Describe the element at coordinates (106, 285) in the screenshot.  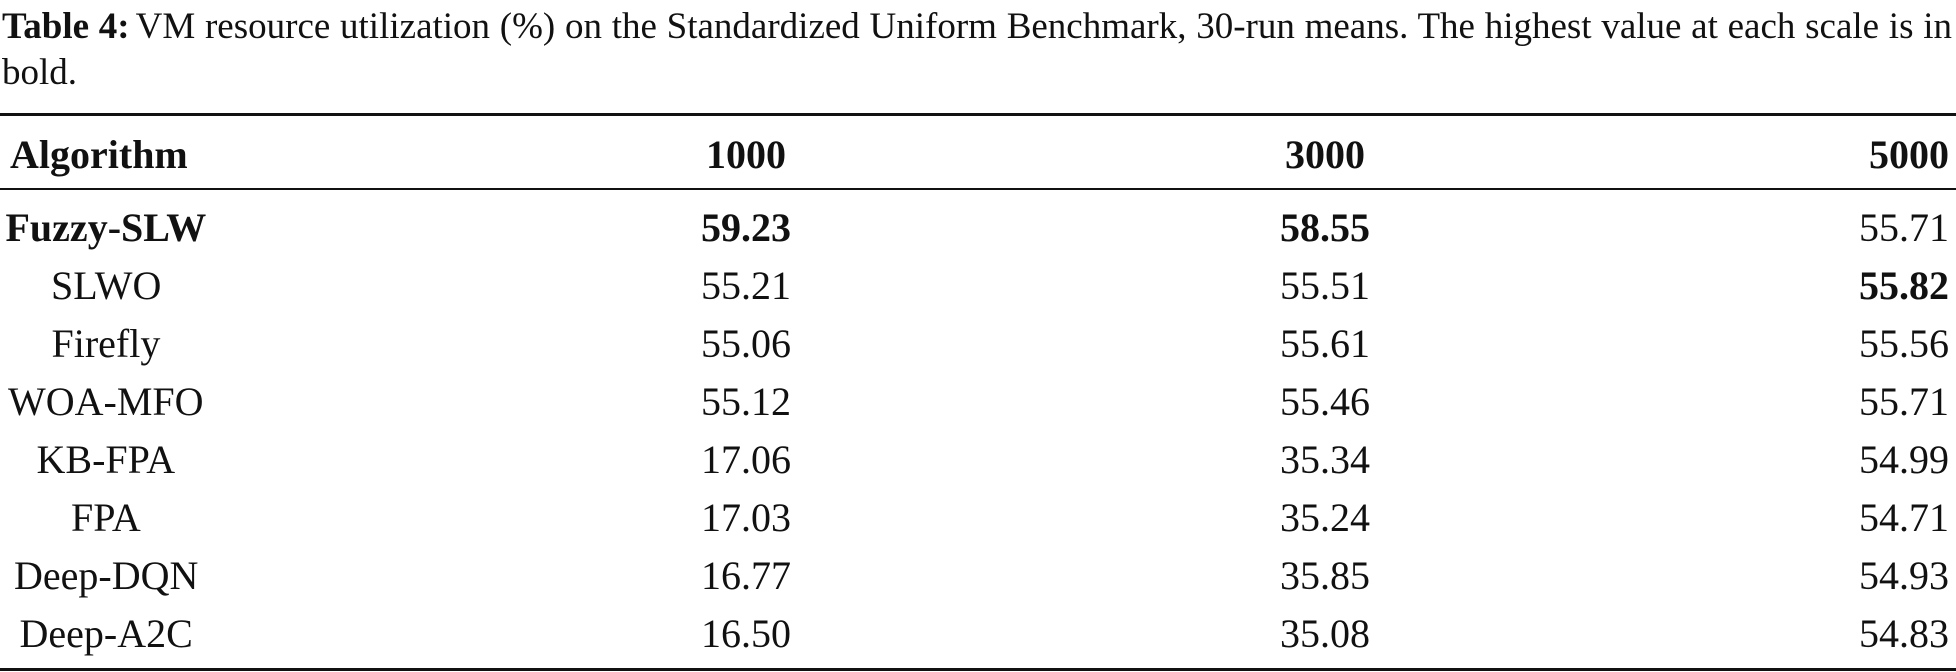
I see `table-cell: SLWO` at that location.